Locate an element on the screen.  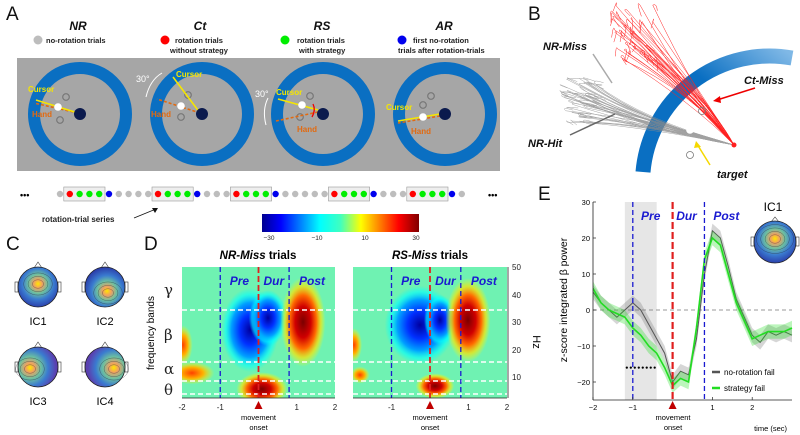
nr-dot-icon is located at coordinates (38, 40).